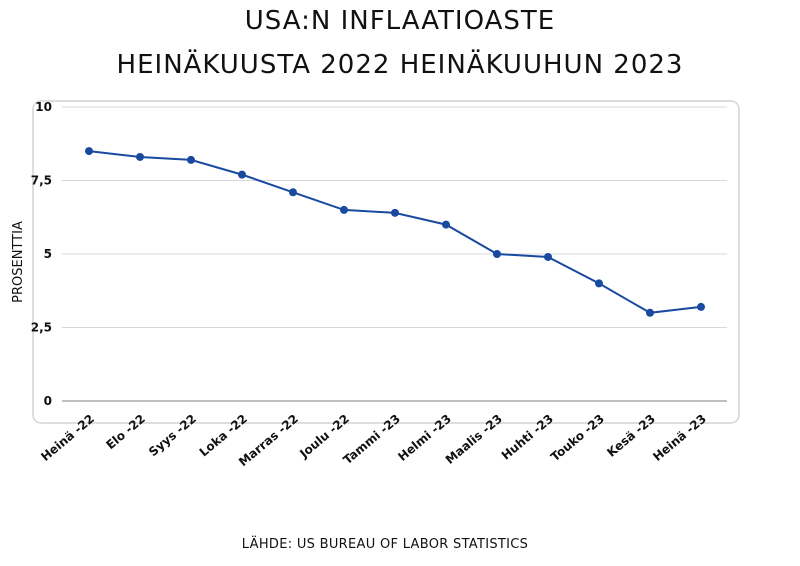 This screenshot has width=800, height=566. Describe the element at coordinates (43, 107) in the screenshot. I see `y-tick-label: 10` at that location.